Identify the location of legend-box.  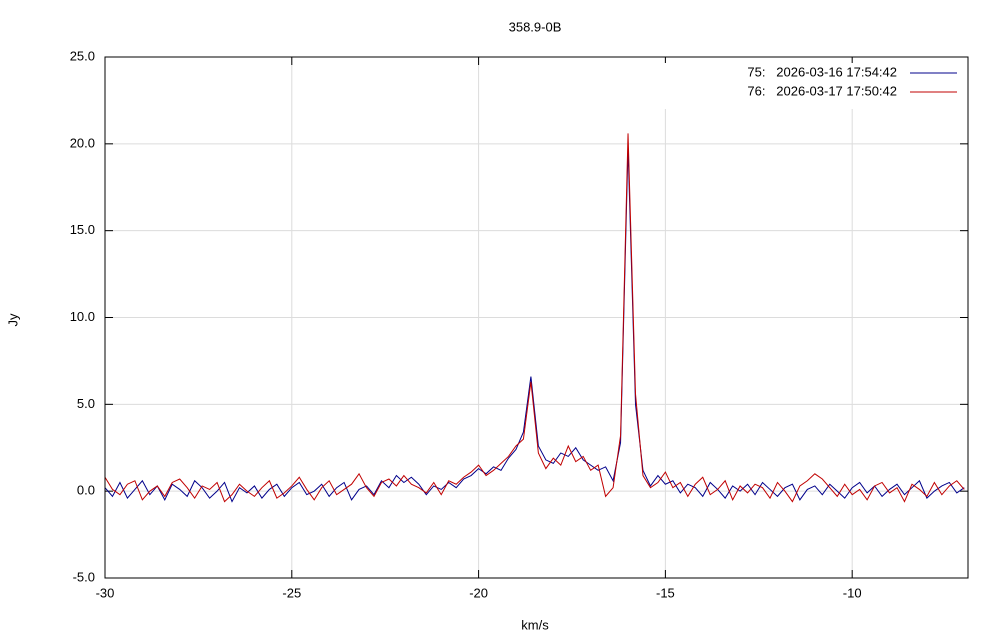
(810, 86).